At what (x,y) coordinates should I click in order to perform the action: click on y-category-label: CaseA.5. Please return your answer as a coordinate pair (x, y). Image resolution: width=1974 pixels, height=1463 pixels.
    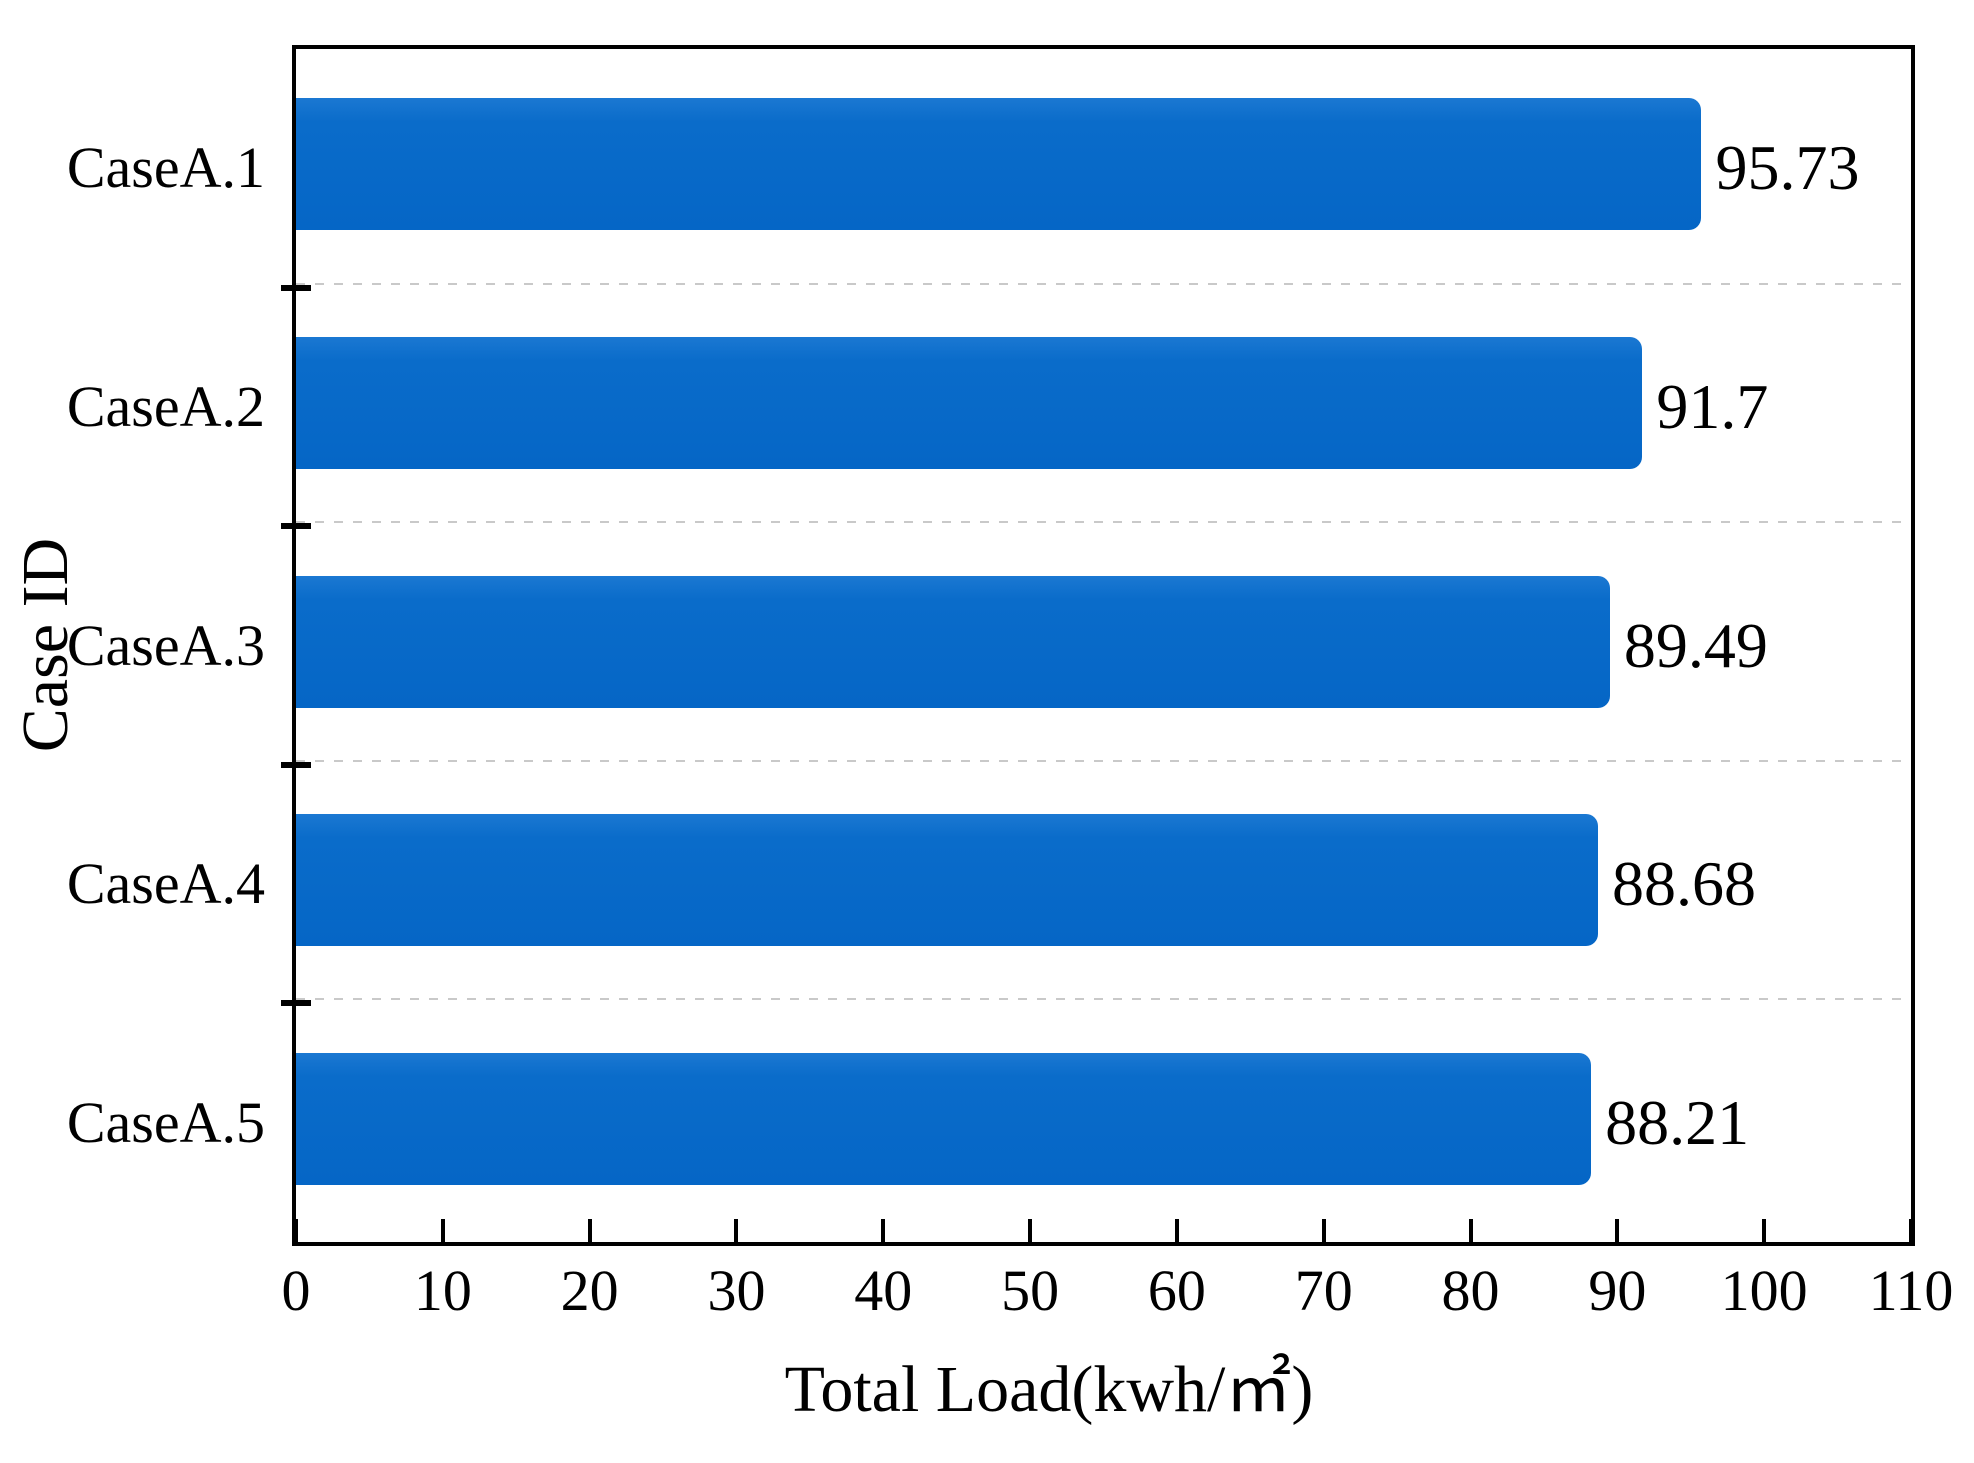
    Looking at the image, I should click on (165, 1122).